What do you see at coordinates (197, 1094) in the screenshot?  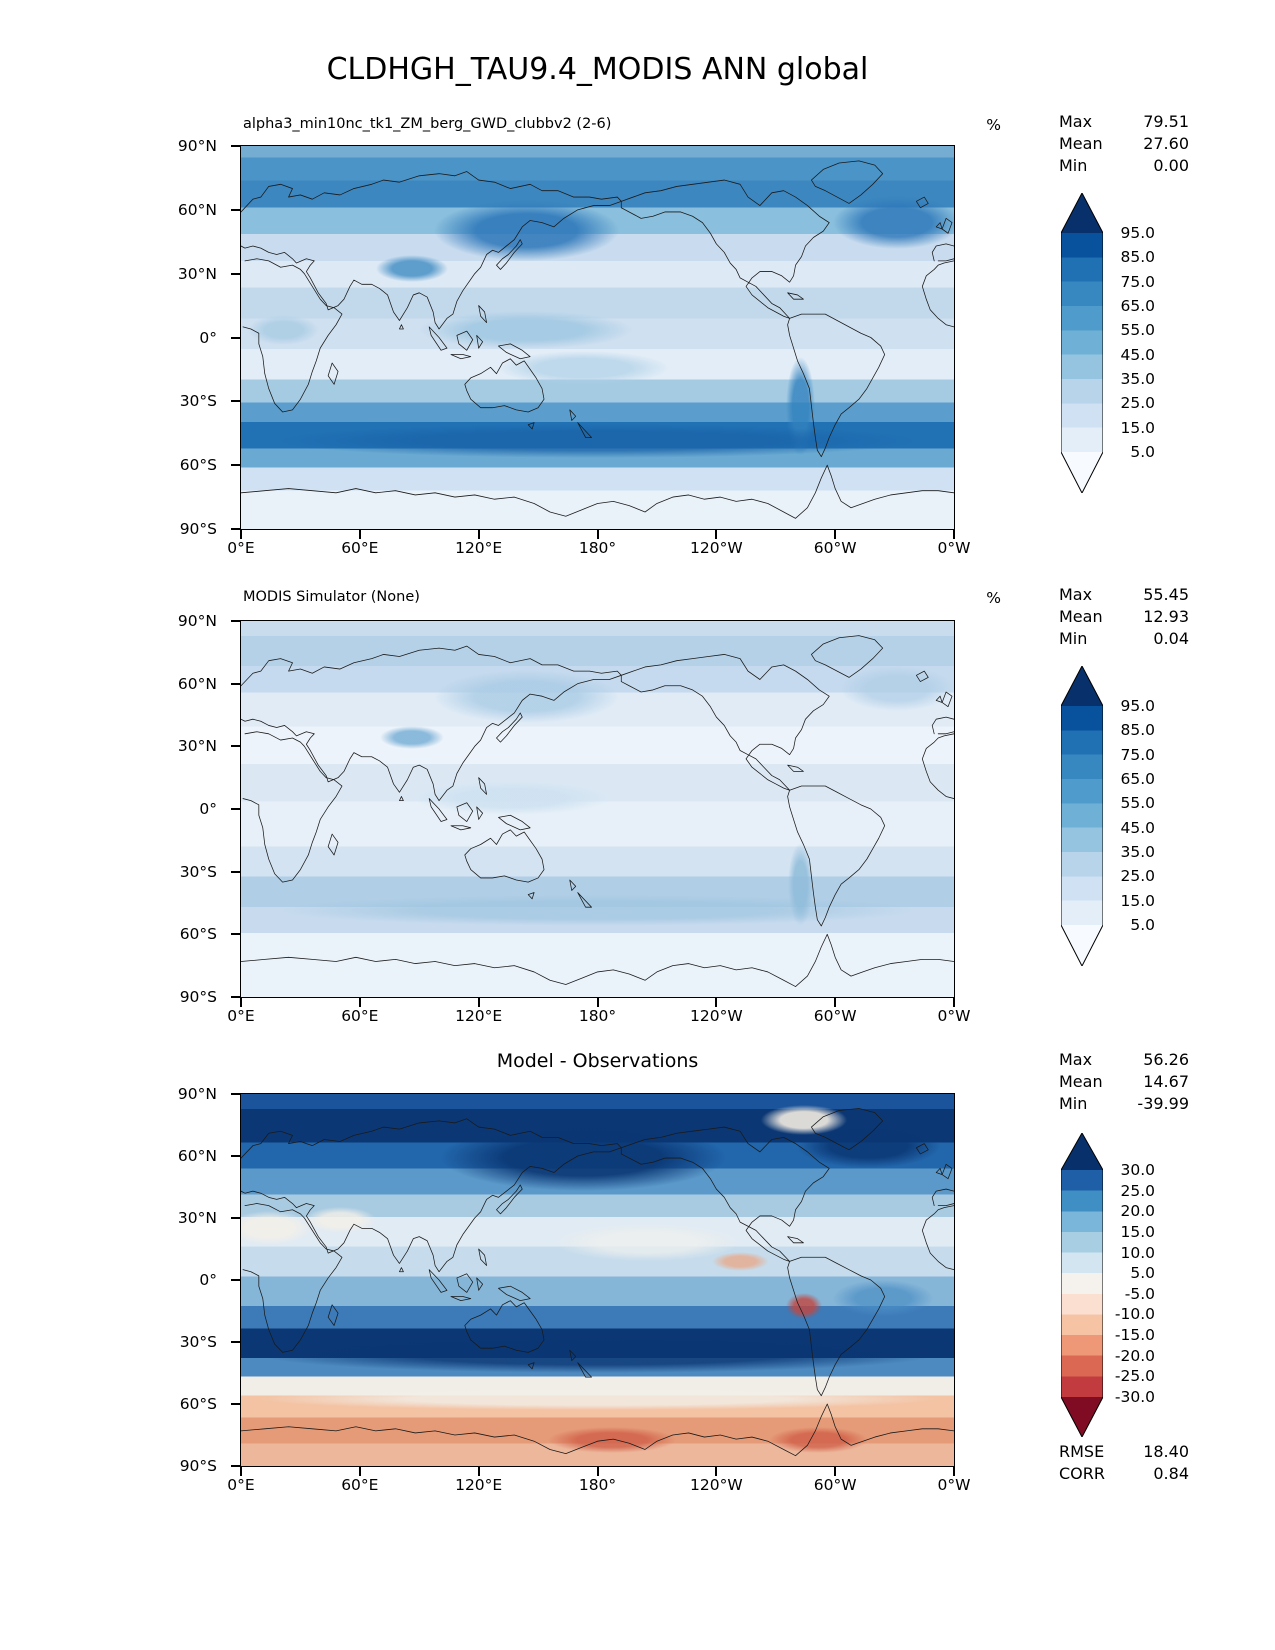 I see `lat-tick-label: 90°N` at bounding box center [197, 1094].